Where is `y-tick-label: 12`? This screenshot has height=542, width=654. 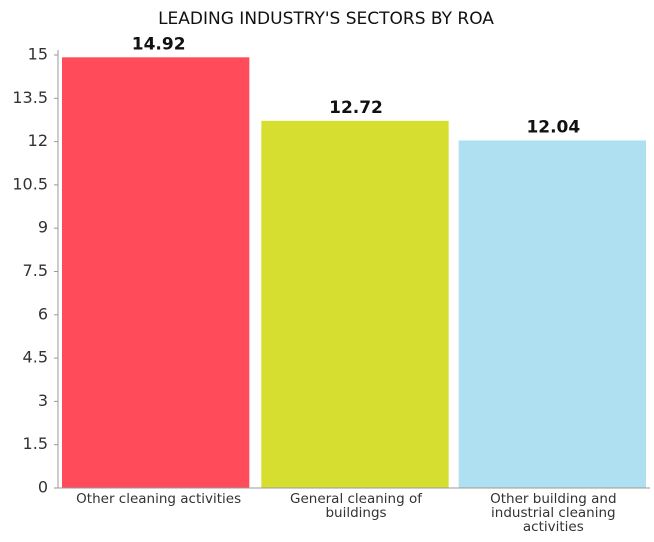 y-tick-label: 12 is located at coordinates (38, 140).